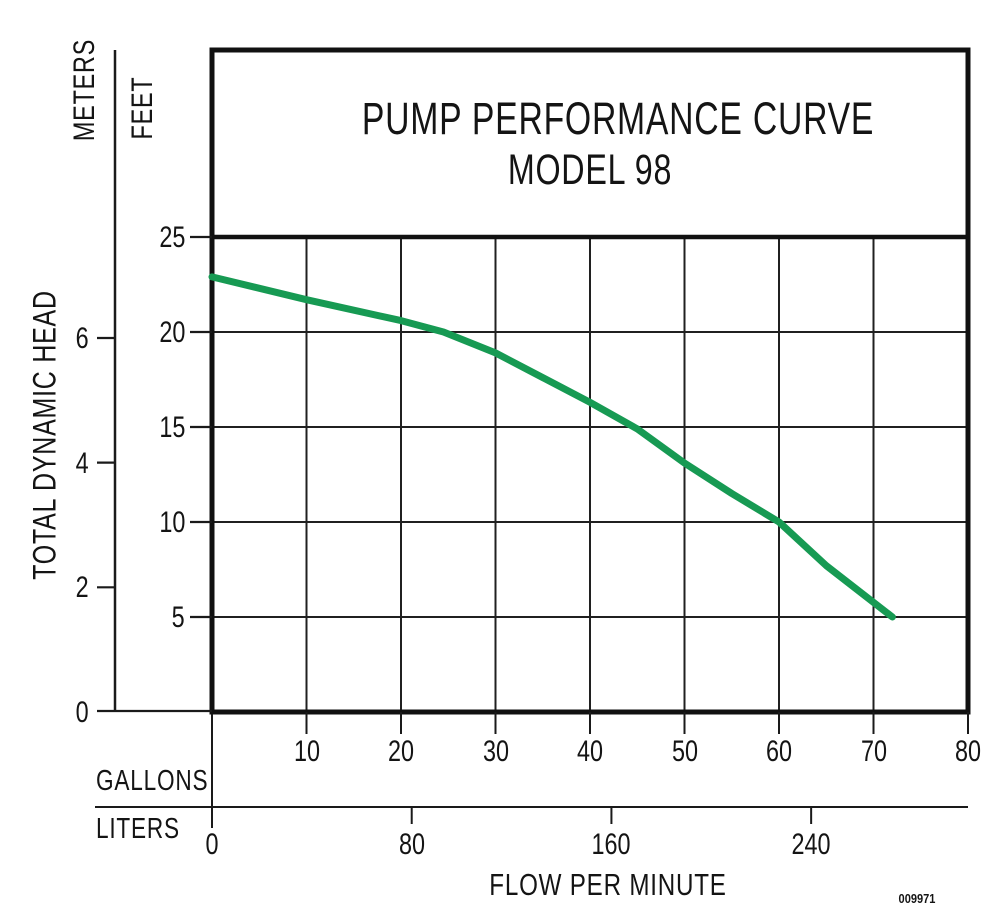 This screenshot has height=923, width=1000. What do you see at coordinates (495, 751) in the screenshot?
I see `gallons-tick-label: 30` at bounding box center [495, 751].